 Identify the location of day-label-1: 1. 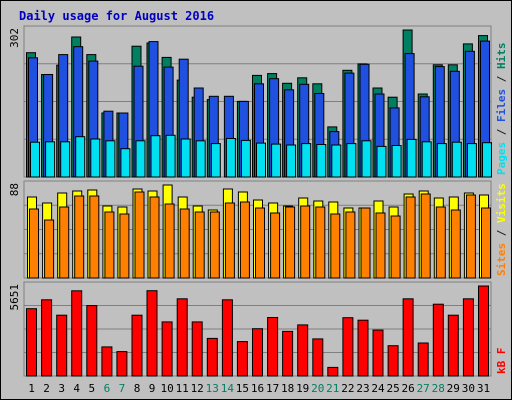
(31, 388).